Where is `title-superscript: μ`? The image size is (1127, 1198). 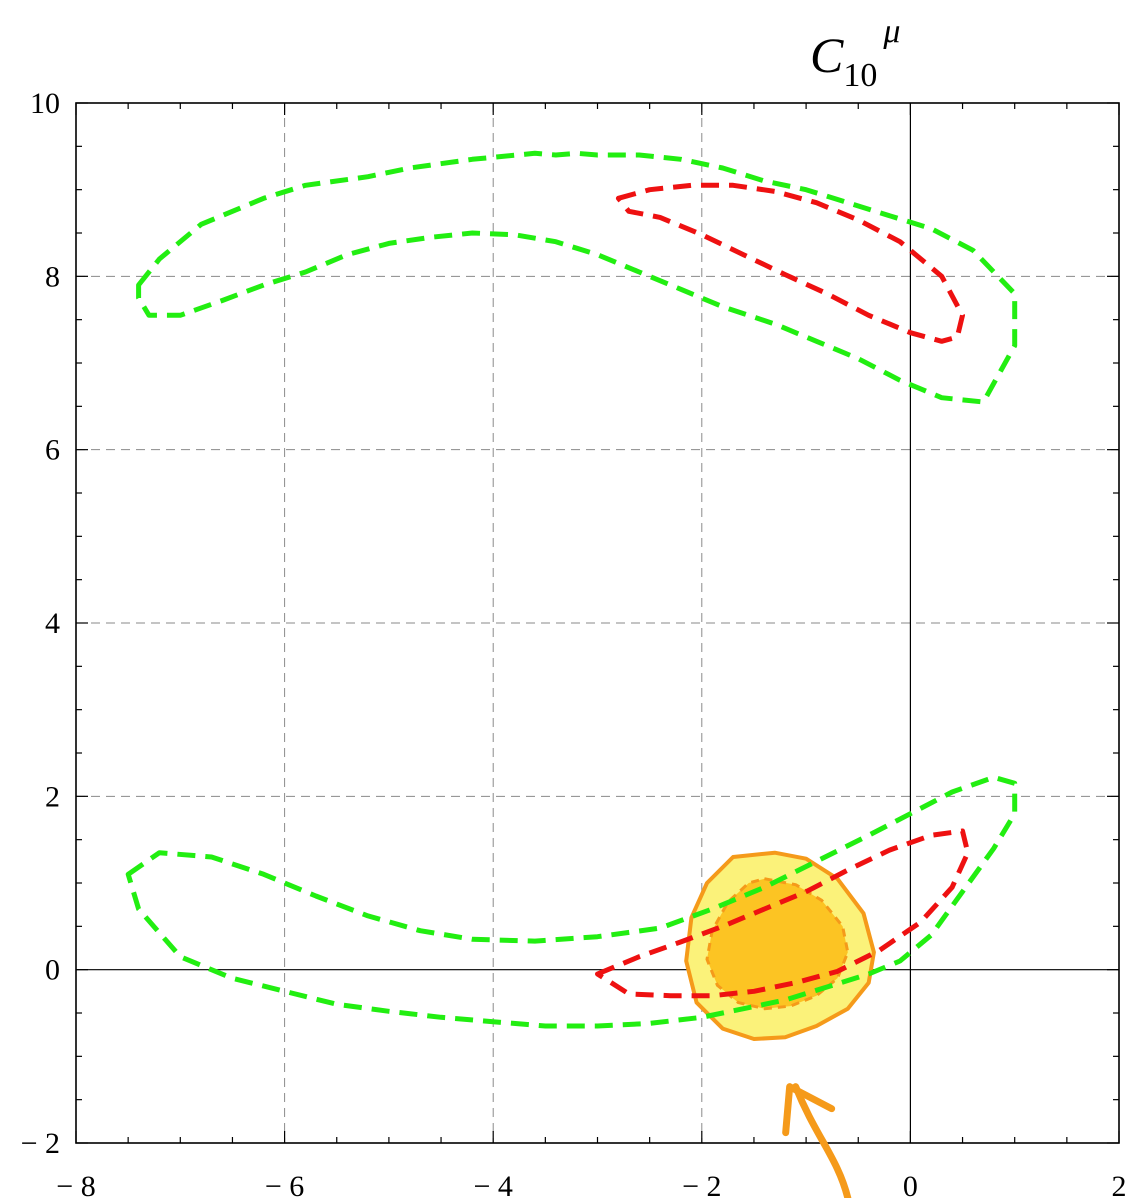
title-superscript: μ is located at coordinates (891, 31).